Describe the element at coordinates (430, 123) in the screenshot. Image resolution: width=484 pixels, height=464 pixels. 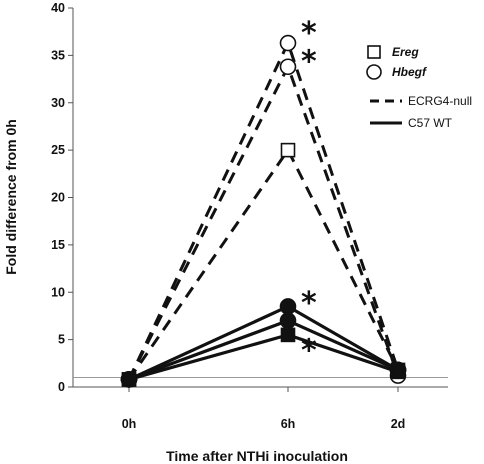
I see `legend-label: C57 WT` at that location.